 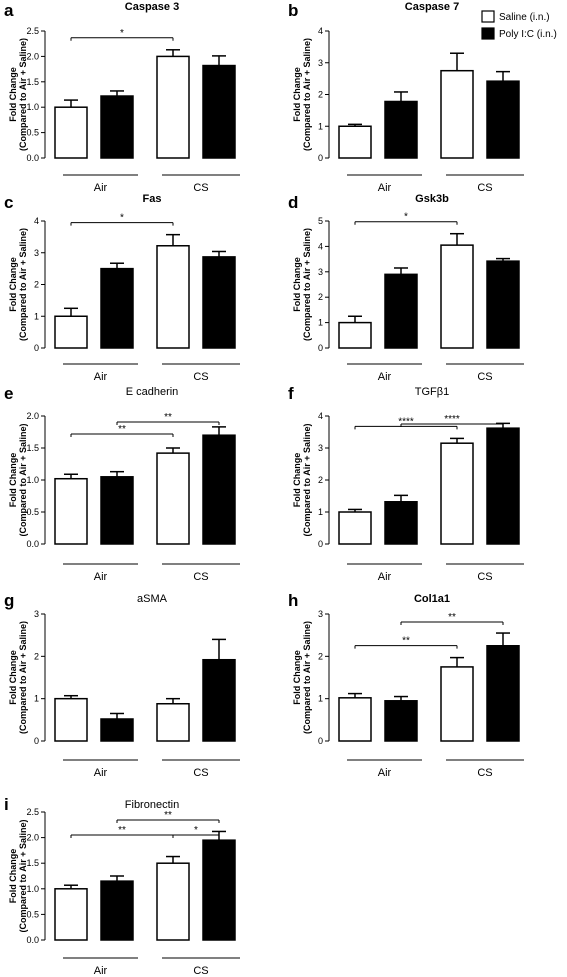 What do you see at coordinates (488, 33) in the screenshot?
I see `legend-swatch` at bounding box center [488, 33].